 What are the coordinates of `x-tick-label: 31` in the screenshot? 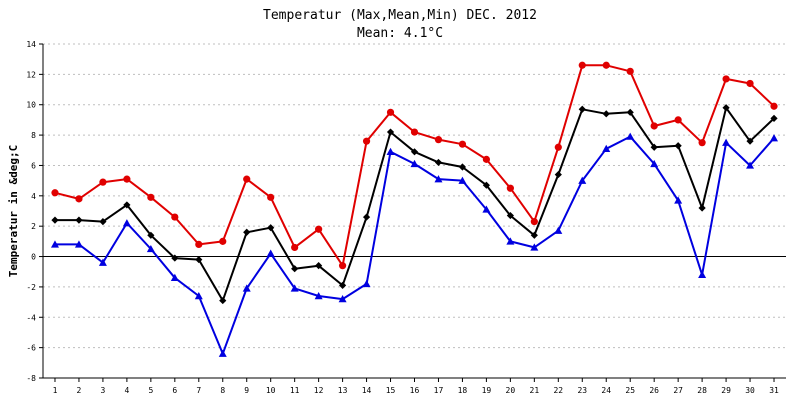 It's located at (774, 390).